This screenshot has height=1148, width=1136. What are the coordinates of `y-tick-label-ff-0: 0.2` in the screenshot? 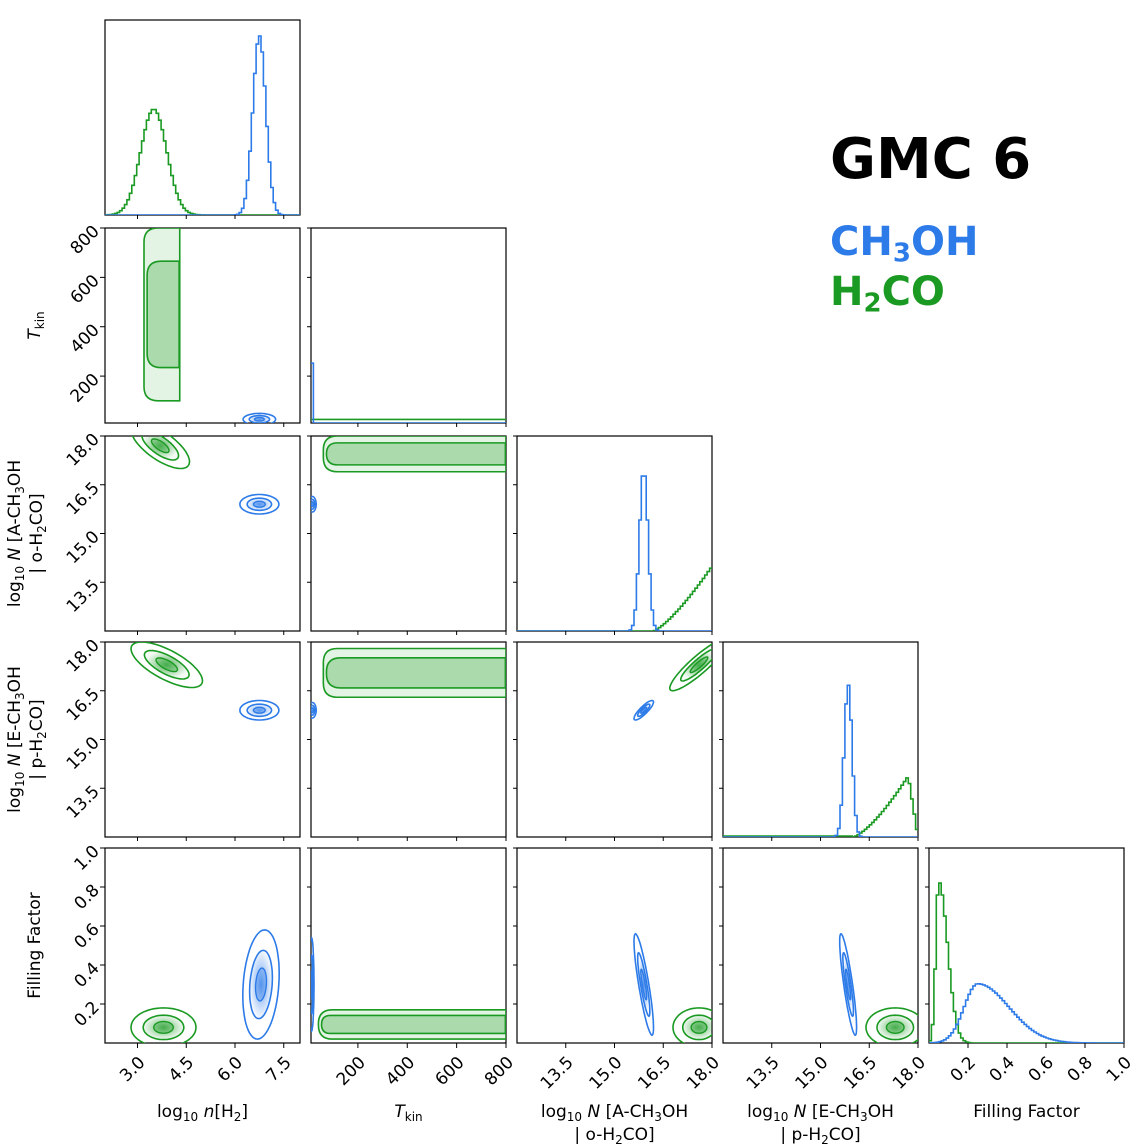 It's located at (86, 1014).